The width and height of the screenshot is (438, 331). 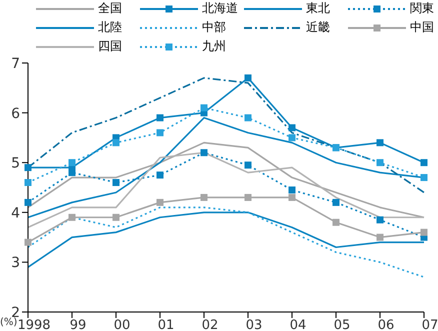 I want to click on y-tick-label: 3, so click(x=15, y=263).